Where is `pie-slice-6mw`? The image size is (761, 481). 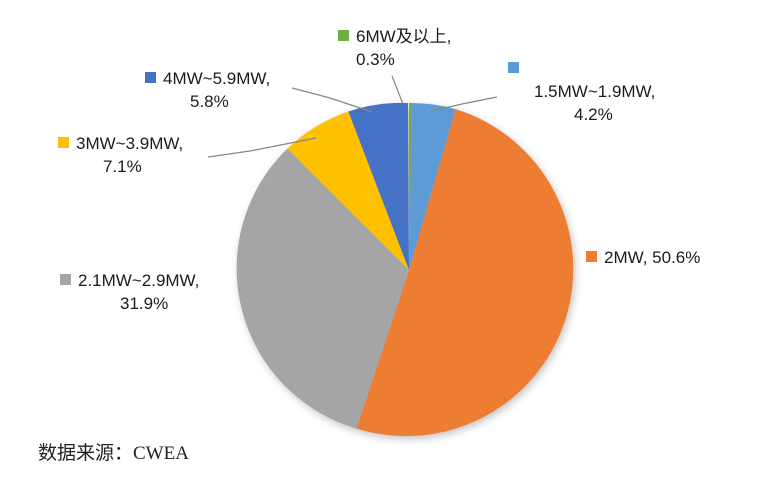 pie-slice-6mw is located at coordinates (411, 186).